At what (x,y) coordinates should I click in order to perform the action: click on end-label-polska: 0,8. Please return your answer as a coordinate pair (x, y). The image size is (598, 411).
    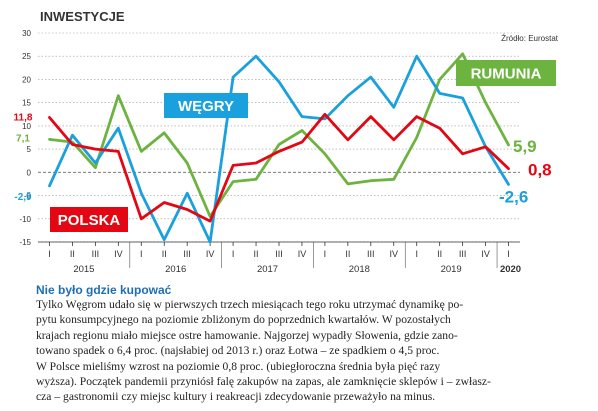
    Looking at the image, I should click on (540, 170).